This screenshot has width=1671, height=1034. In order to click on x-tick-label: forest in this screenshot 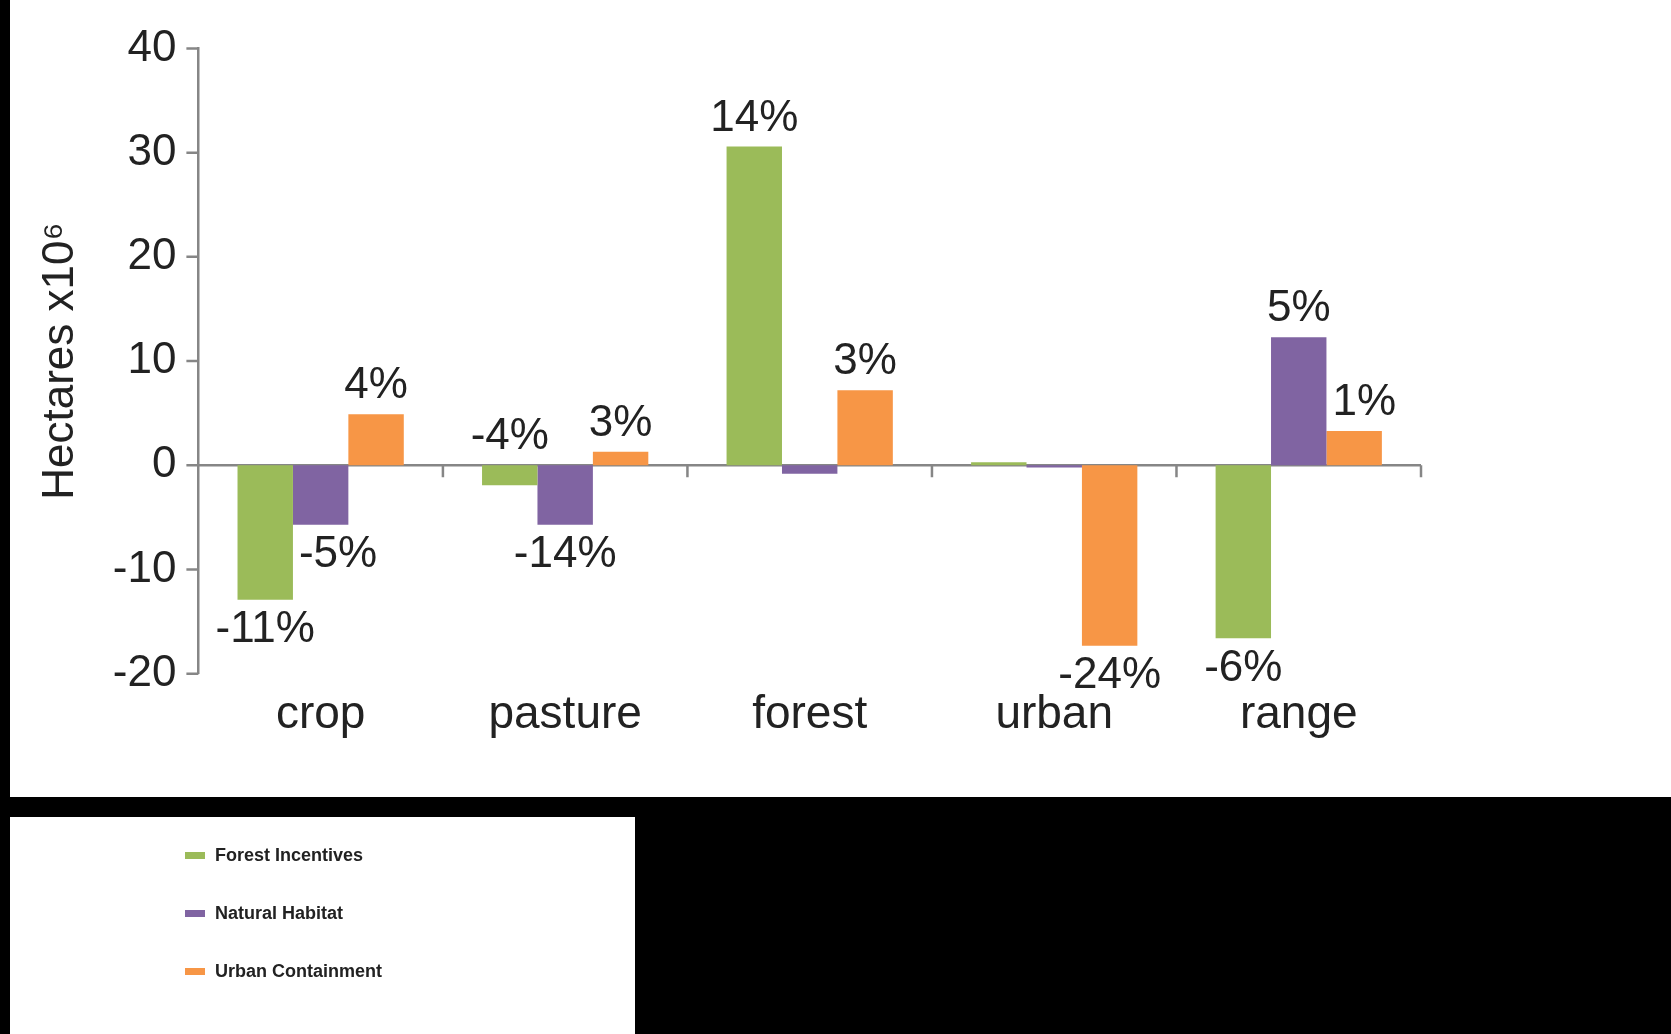, I will do `click(810, 712)`.